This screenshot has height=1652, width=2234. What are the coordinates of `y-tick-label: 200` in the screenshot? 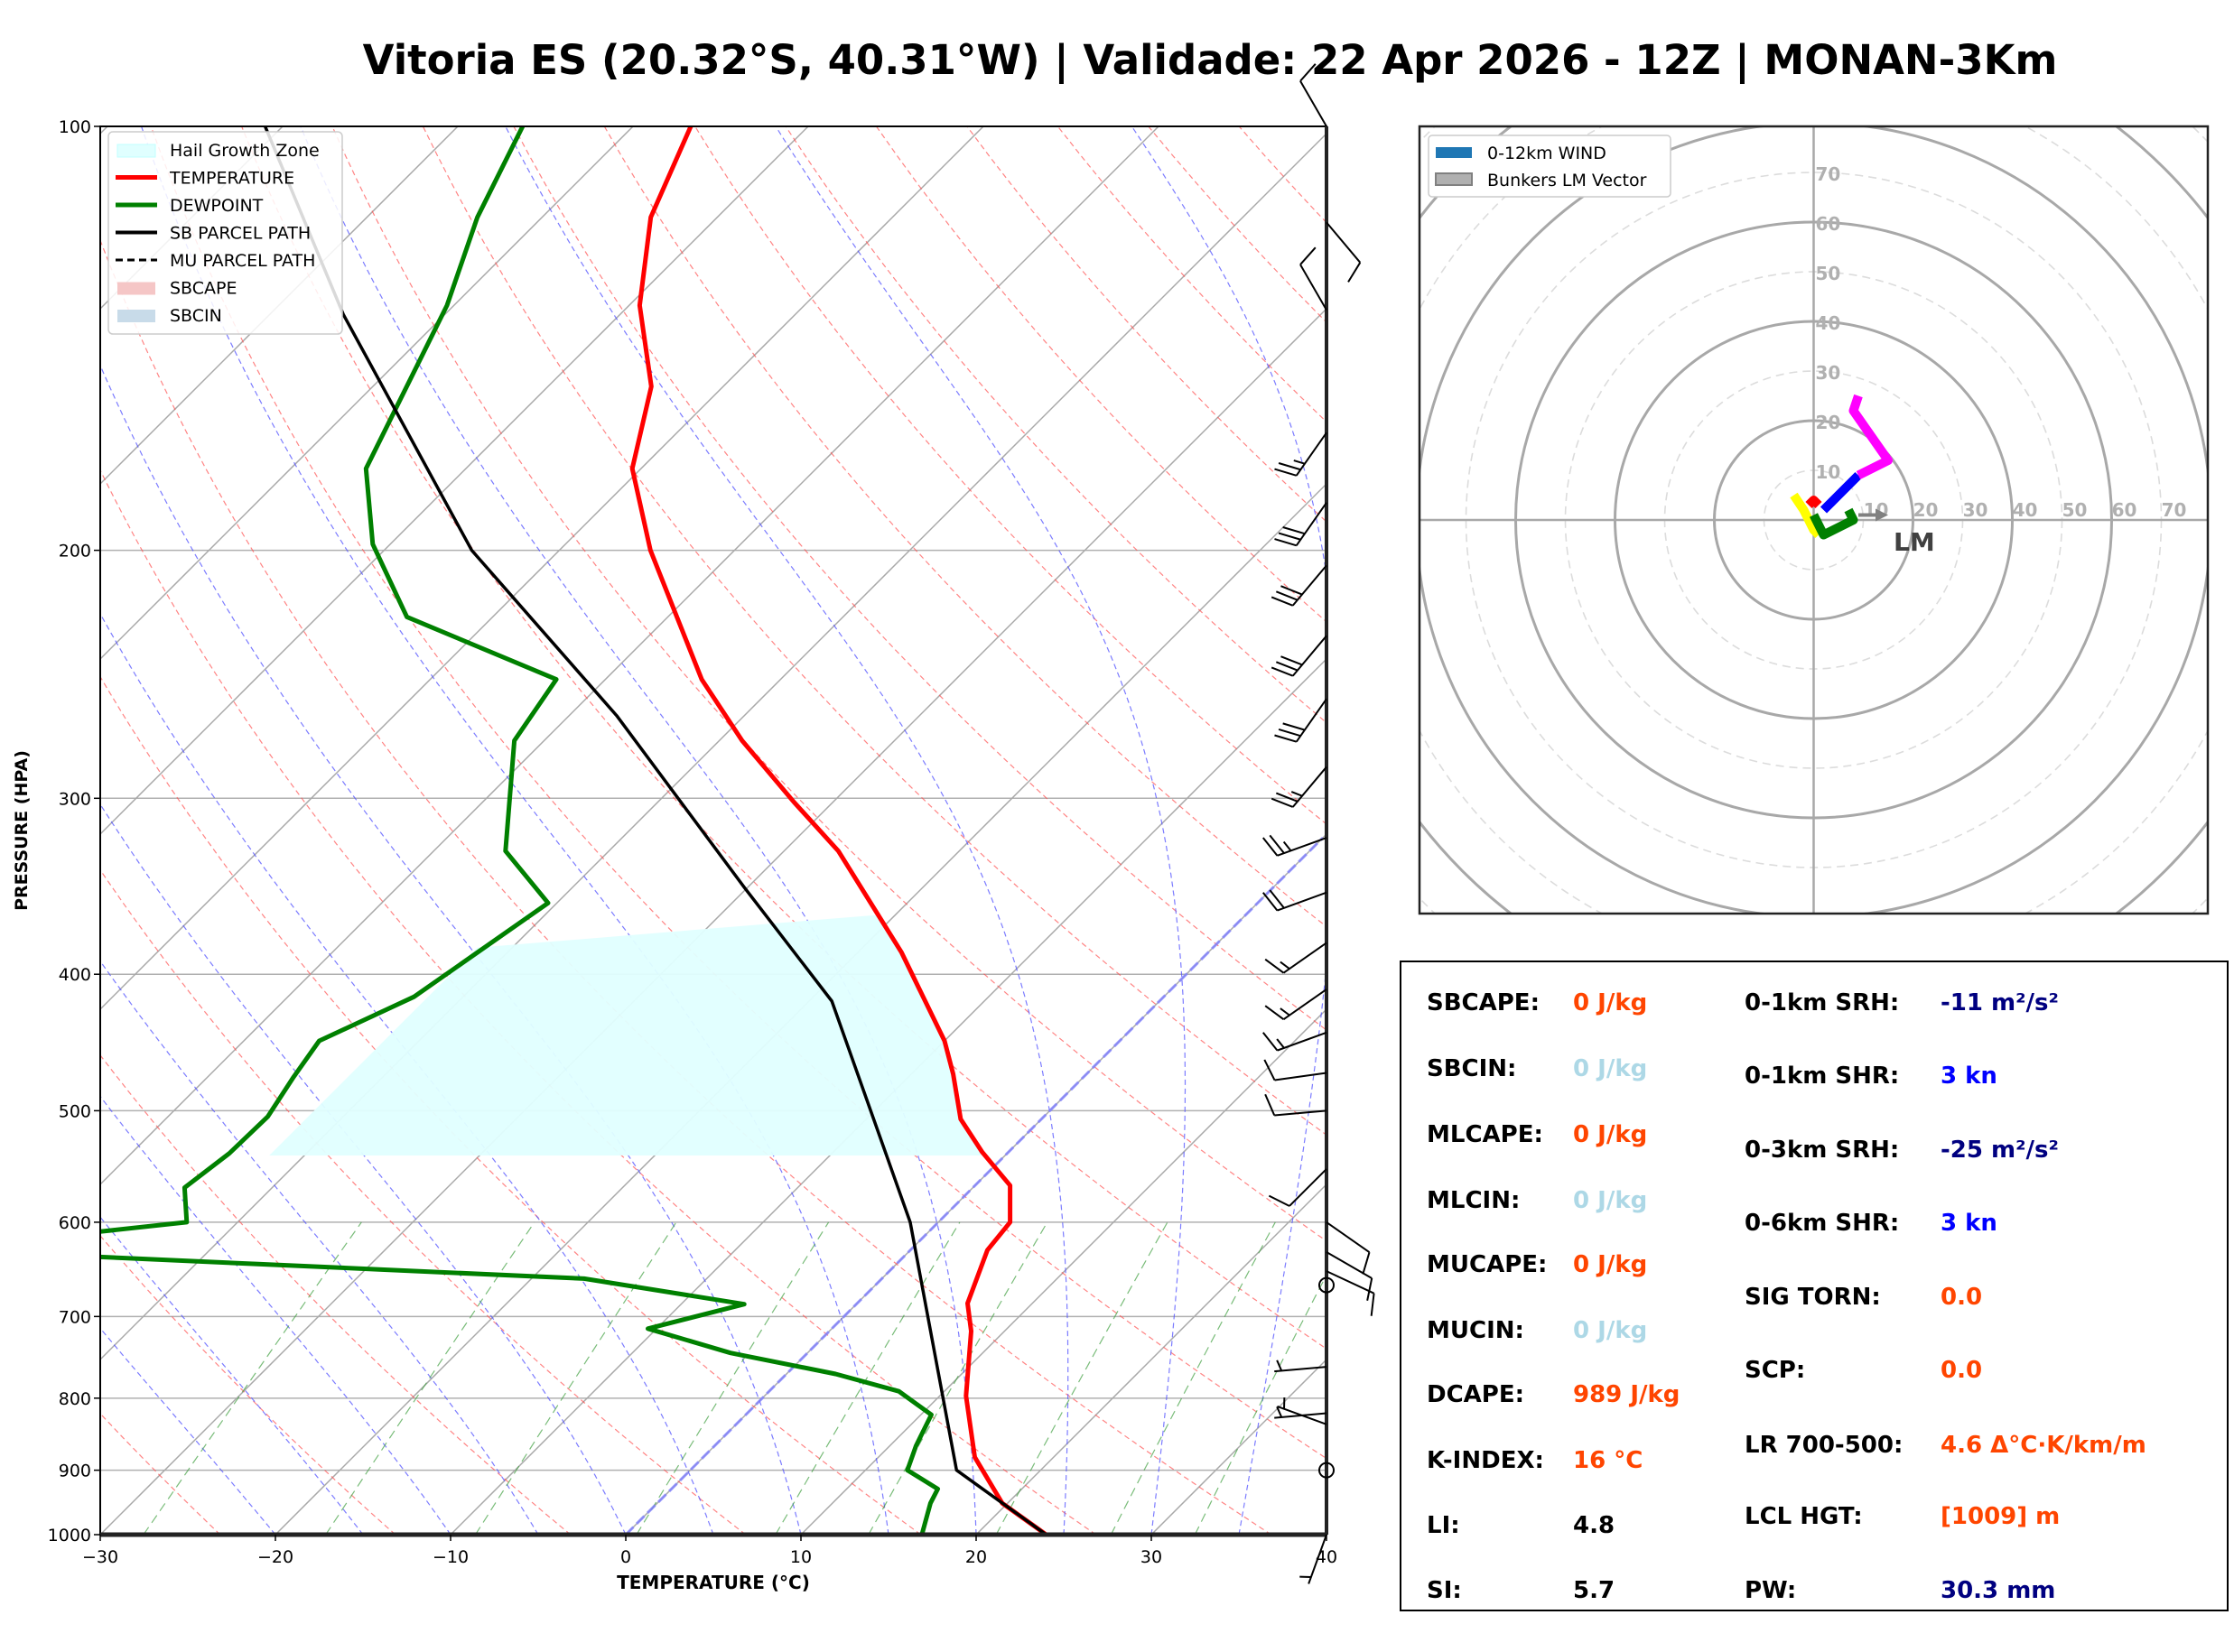 It's located at (75, 551).